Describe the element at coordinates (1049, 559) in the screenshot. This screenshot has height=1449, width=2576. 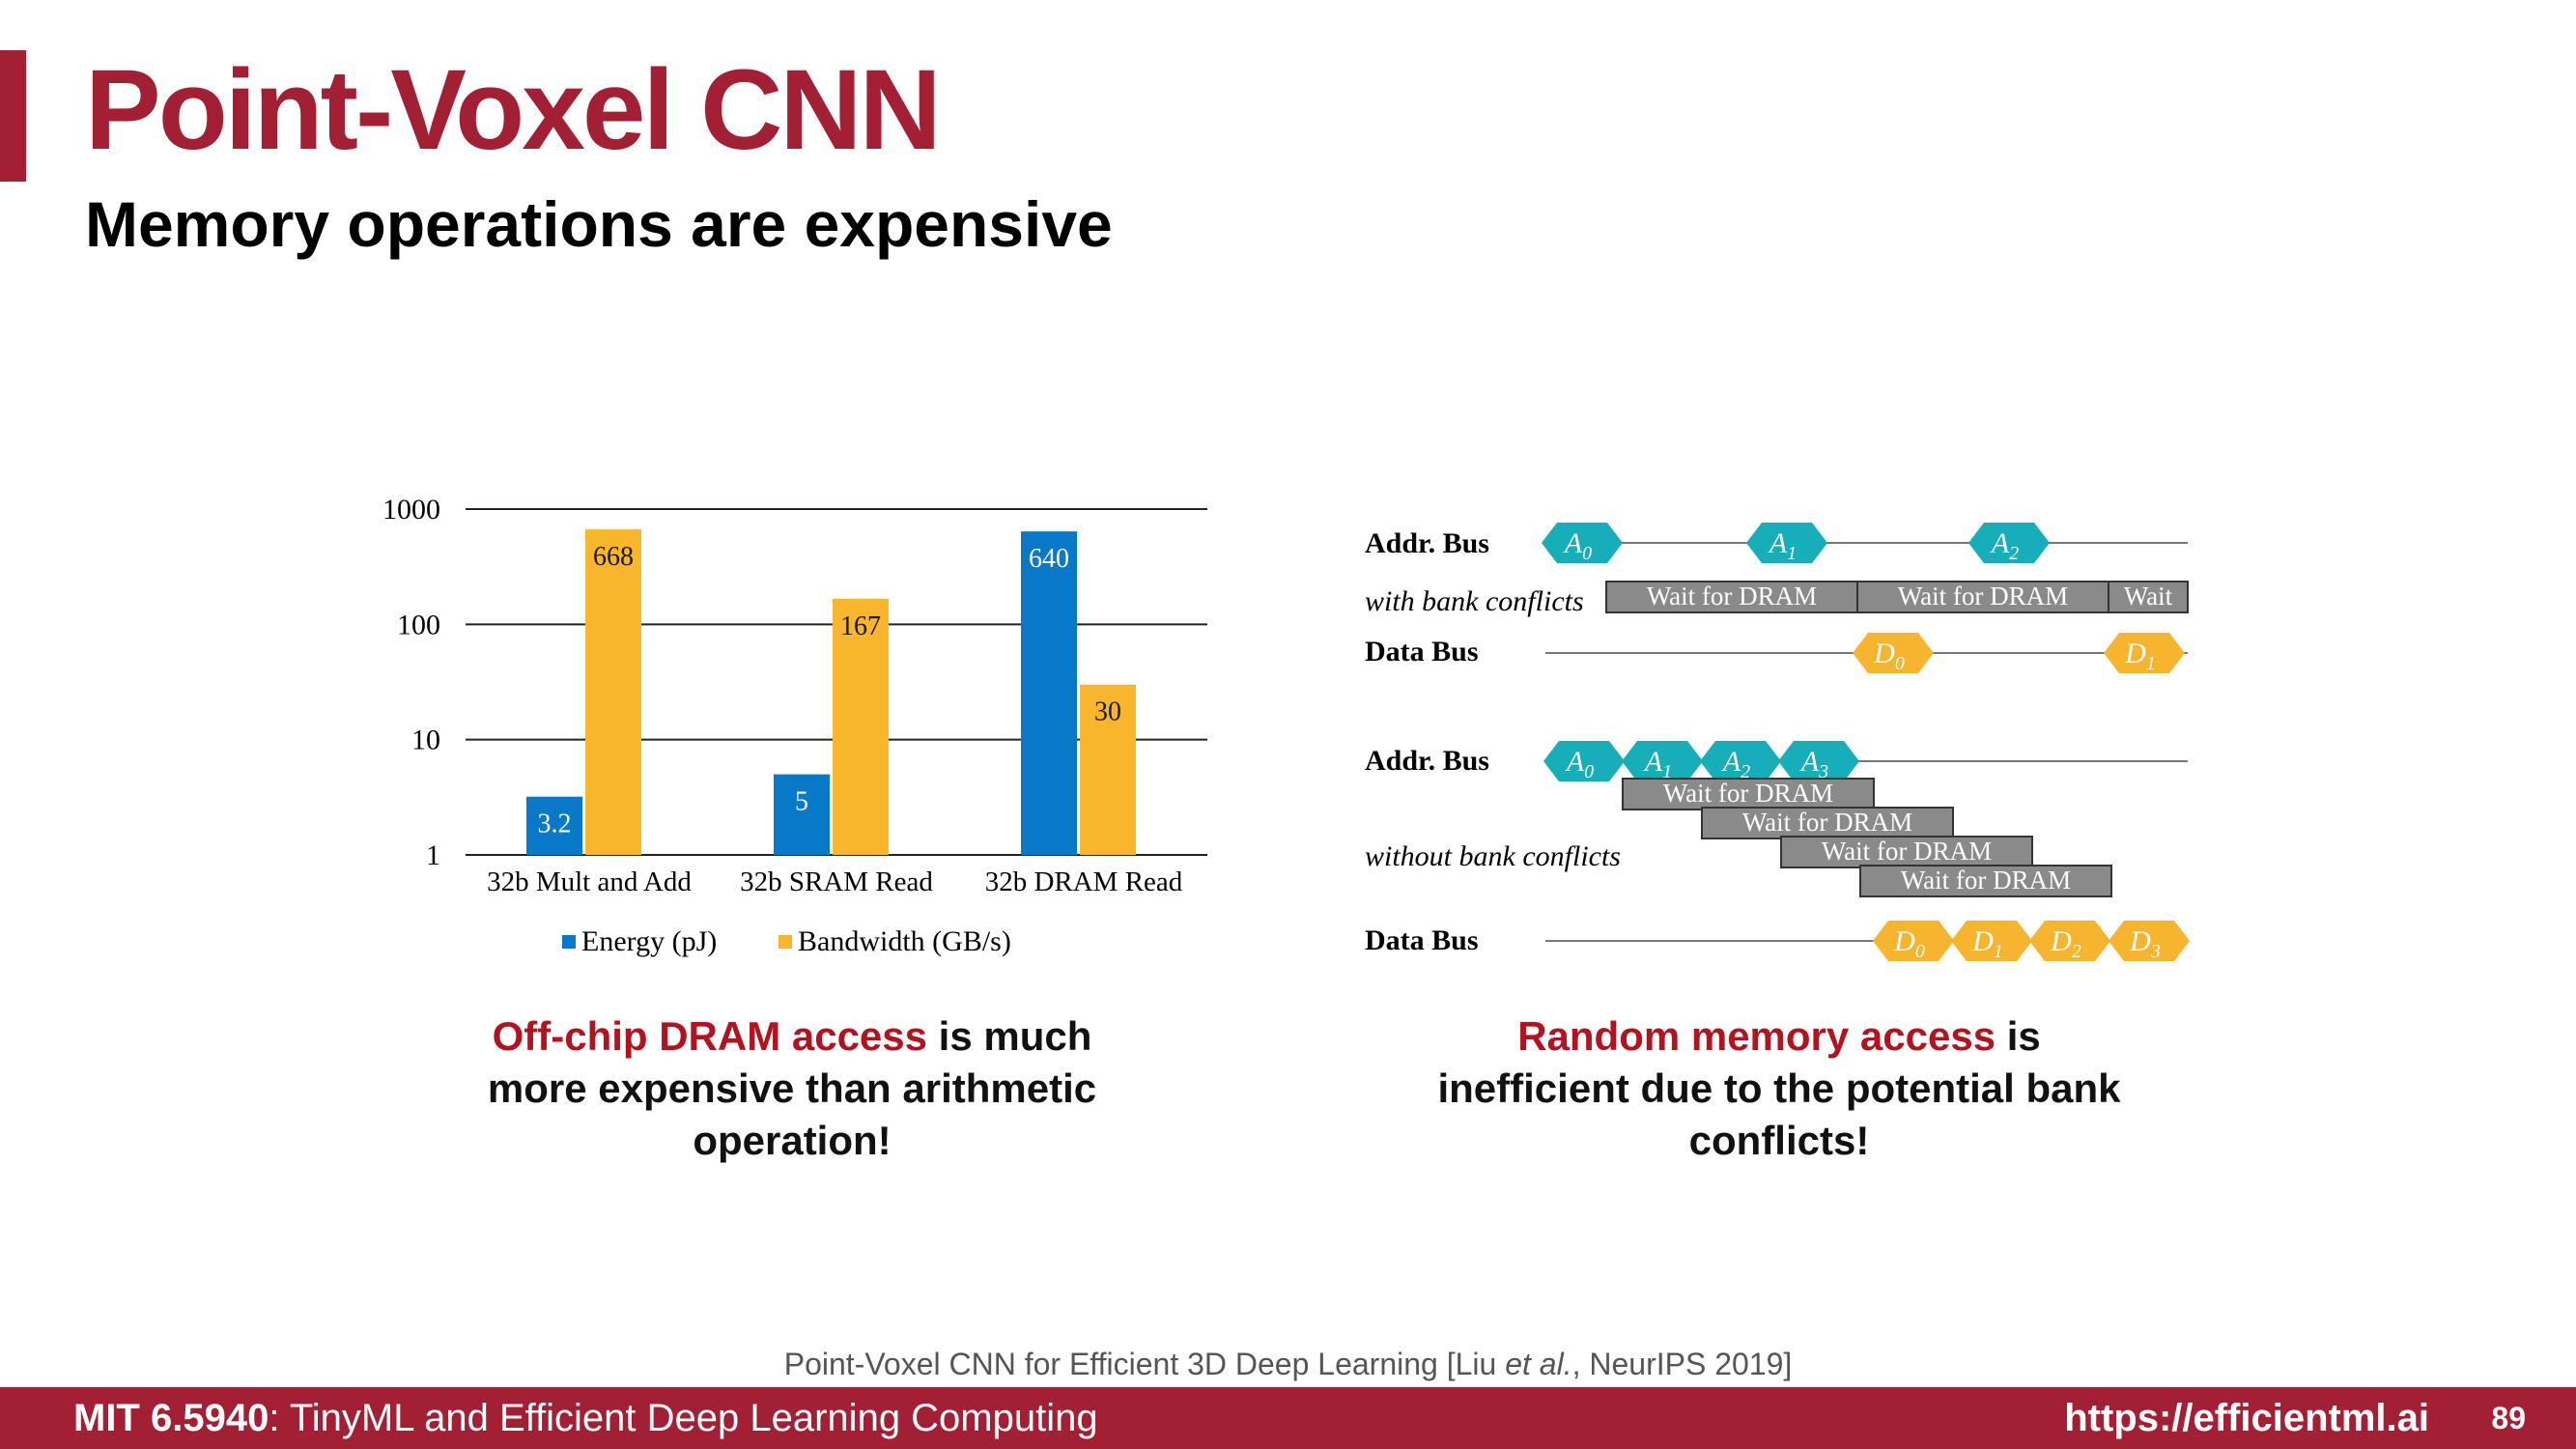
I see `data-label: 640` at that location.